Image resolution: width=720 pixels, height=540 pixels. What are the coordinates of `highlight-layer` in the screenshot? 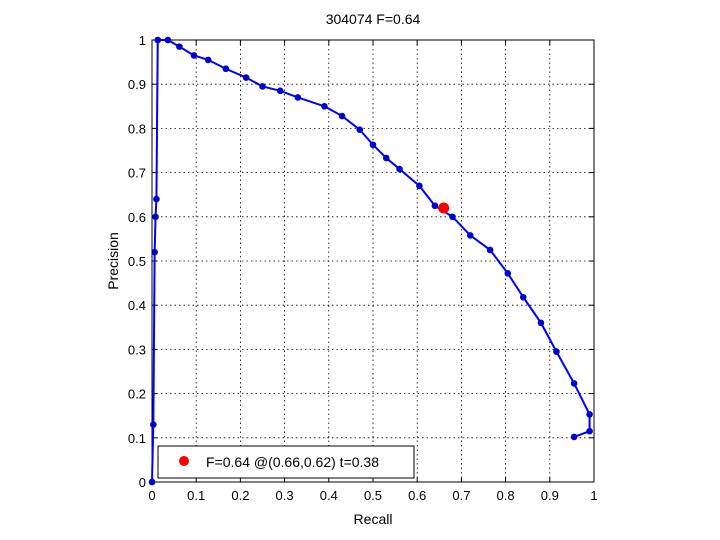 It's located at (444, 208).